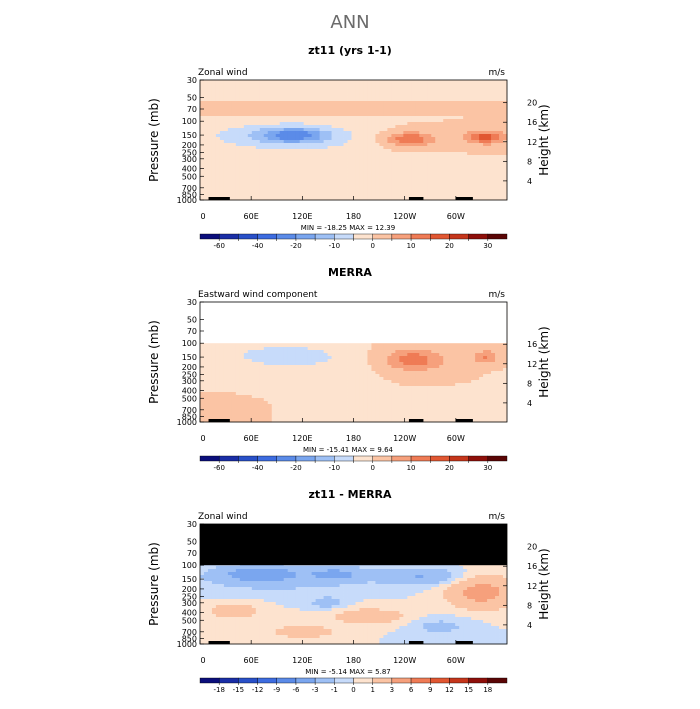 The image size is (700, 709). I want to click on colorbar-swatch, so click(363, 236).